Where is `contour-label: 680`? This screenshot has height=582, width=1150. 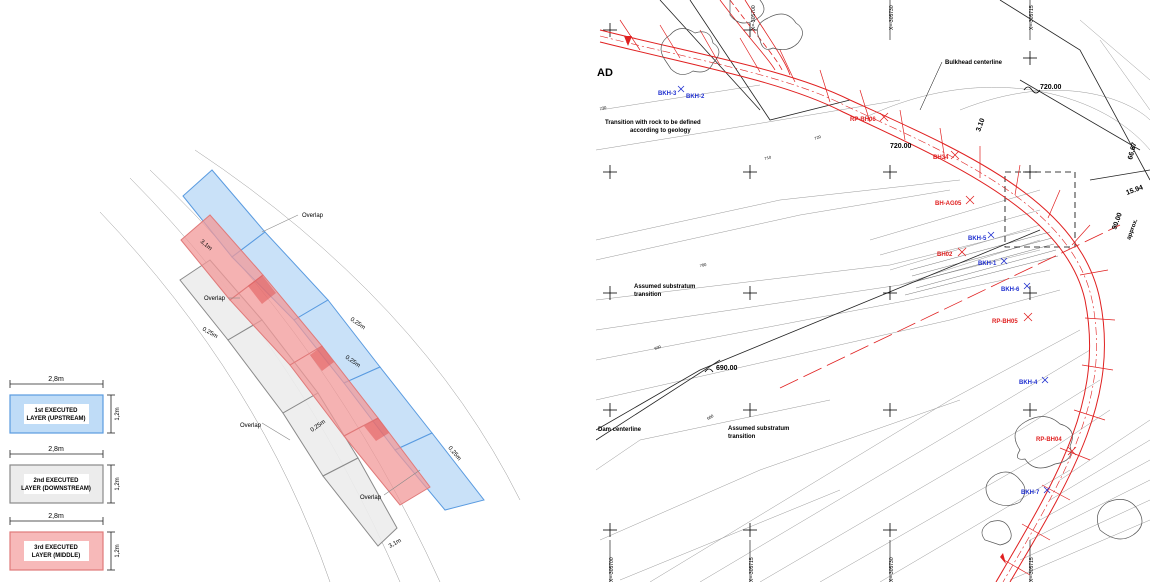 contour-label: 680 is located at coordinates (710, 417).